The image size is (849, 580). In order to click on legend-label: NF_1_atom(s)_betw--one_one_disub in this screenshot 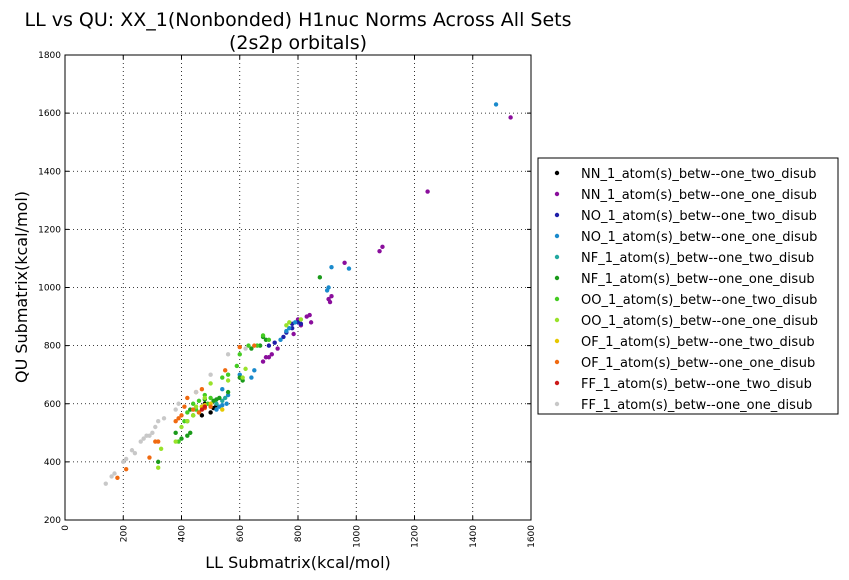, I will do `click(698, 279)`.